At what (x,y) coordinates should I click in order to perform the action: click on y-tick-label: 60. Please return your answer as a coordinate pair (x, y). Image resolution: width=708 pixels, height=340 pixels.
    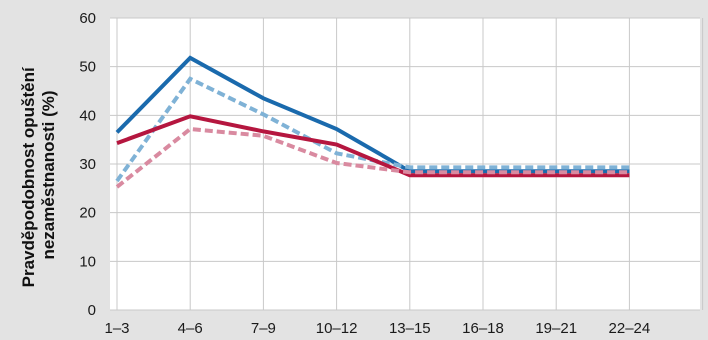
    Looking at the image, I should click on (87, 18).